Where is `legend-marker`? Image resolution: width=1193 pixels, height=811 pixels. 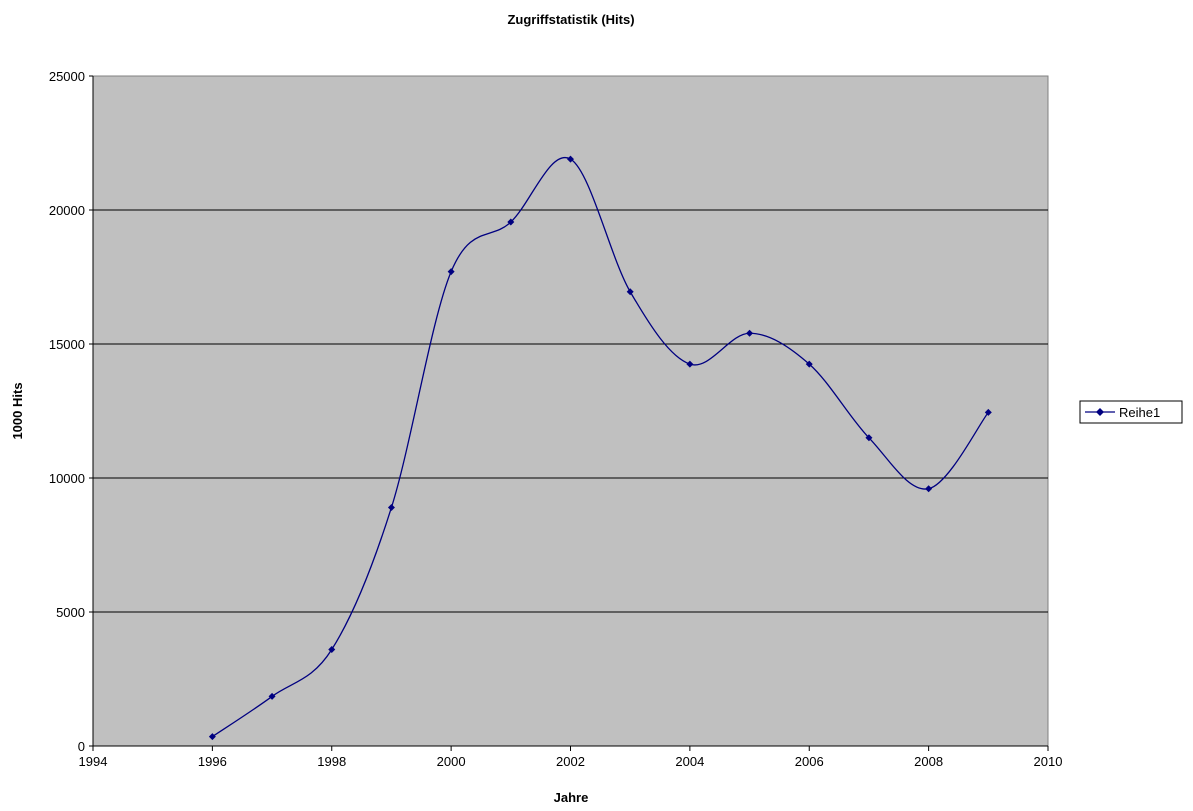
legend-marker is located at coordinates (1100, 412).